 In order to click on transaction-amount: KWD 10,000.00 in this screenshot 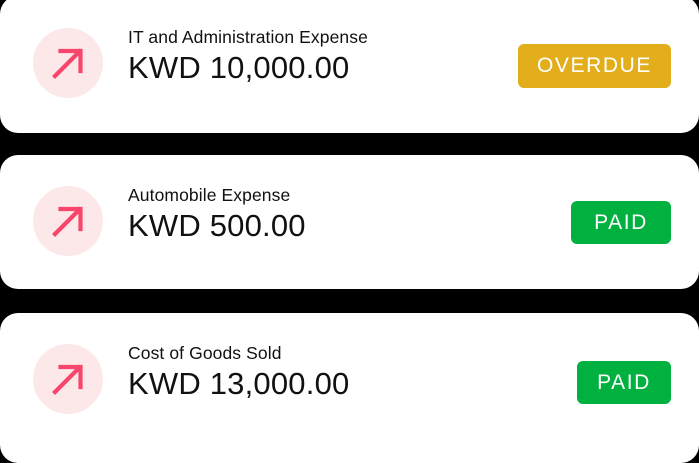, I will do `click(239, 67)`.